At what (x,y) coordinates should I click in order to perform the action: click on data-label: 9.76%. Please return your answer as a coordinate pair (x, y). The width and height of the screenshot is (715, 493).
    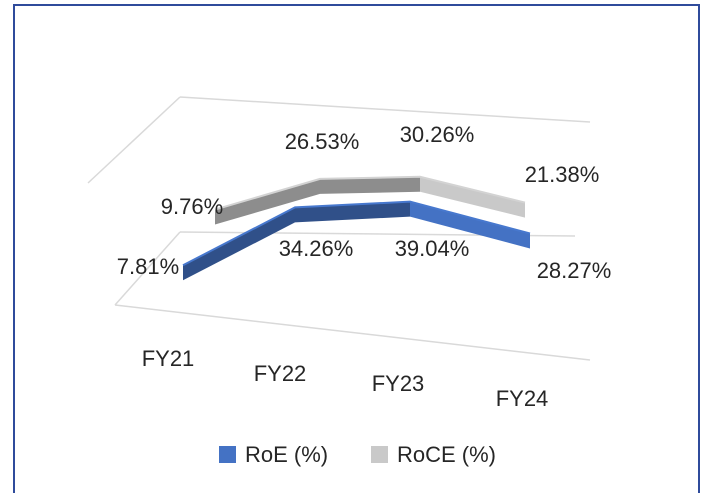
    Looking at the image, I should click on (192, 206).